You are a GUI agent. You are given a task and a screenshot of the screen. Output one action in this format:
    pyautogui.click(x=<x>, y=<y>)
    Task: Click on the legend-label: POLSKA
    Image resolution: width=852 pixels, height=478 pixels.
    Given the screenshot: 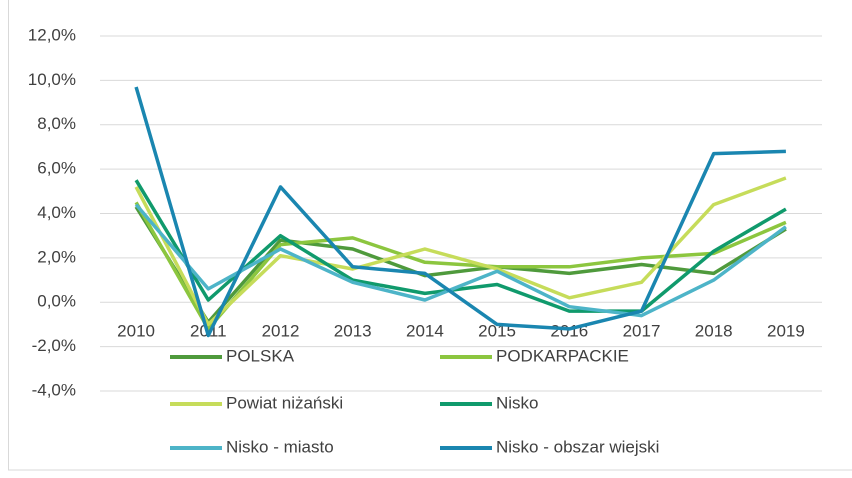 What is the action you would take?
    pyautogui.click(x=260, y=355)
    